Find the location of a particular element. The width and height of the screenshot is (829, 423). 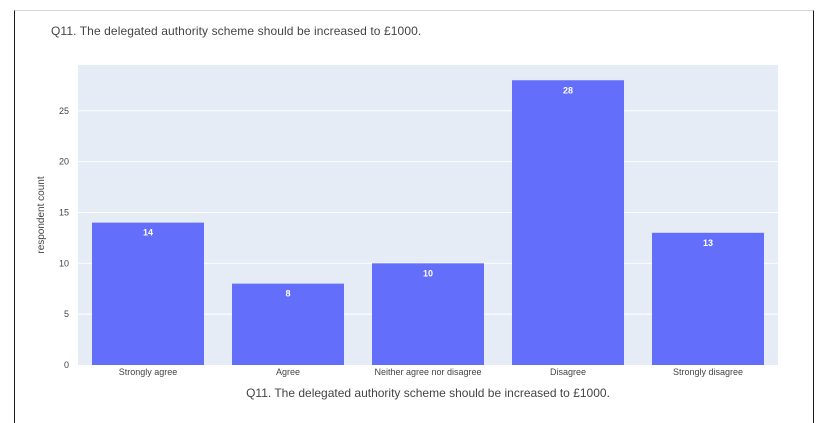

y-tick-label: 25 is located at coordinates (64, 111).